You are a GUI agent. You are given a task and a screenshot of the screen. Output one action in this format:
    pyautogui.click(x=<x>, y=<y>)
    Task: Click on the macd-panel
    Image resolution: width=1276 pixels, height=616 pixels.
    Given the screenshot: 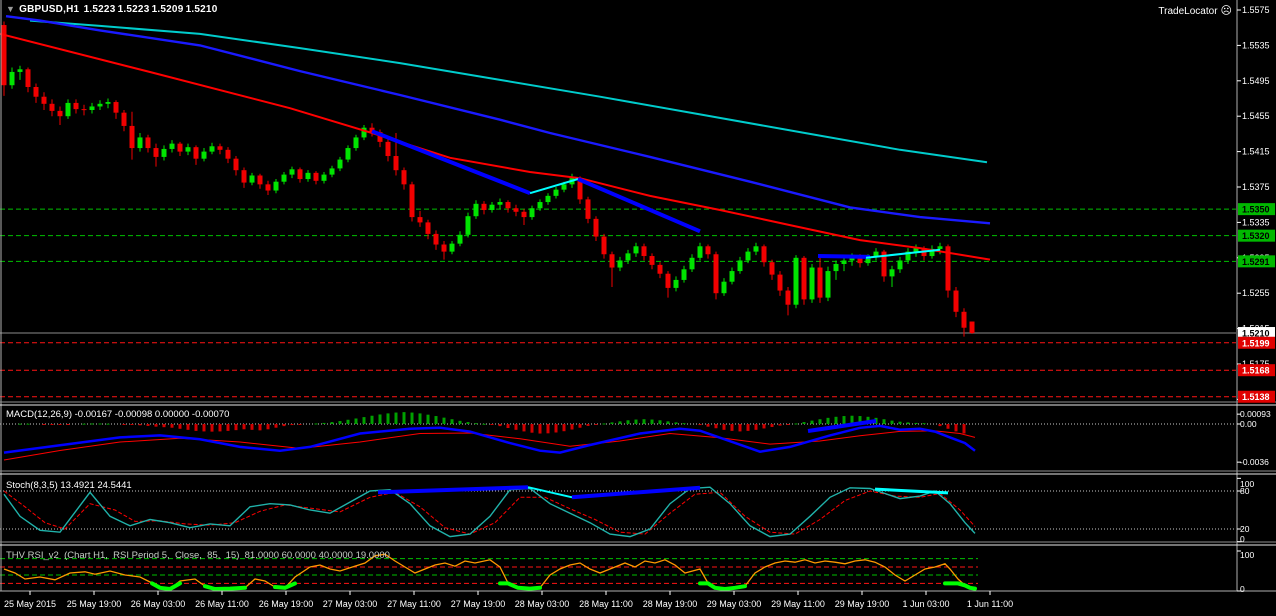 What is the action you would take?
    pyautogui.click(x=618, y=436)
    